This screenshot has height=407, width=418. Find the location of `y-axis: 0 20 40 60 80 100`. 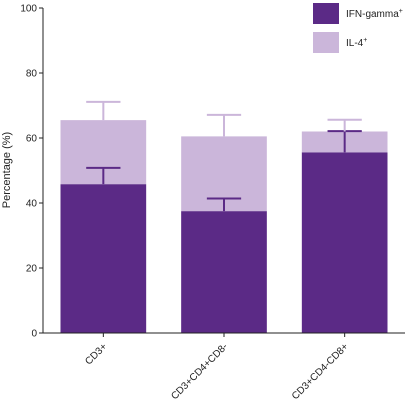

y-axis: 0 20 40 60 80 100 is located at coordinates (32, 172).